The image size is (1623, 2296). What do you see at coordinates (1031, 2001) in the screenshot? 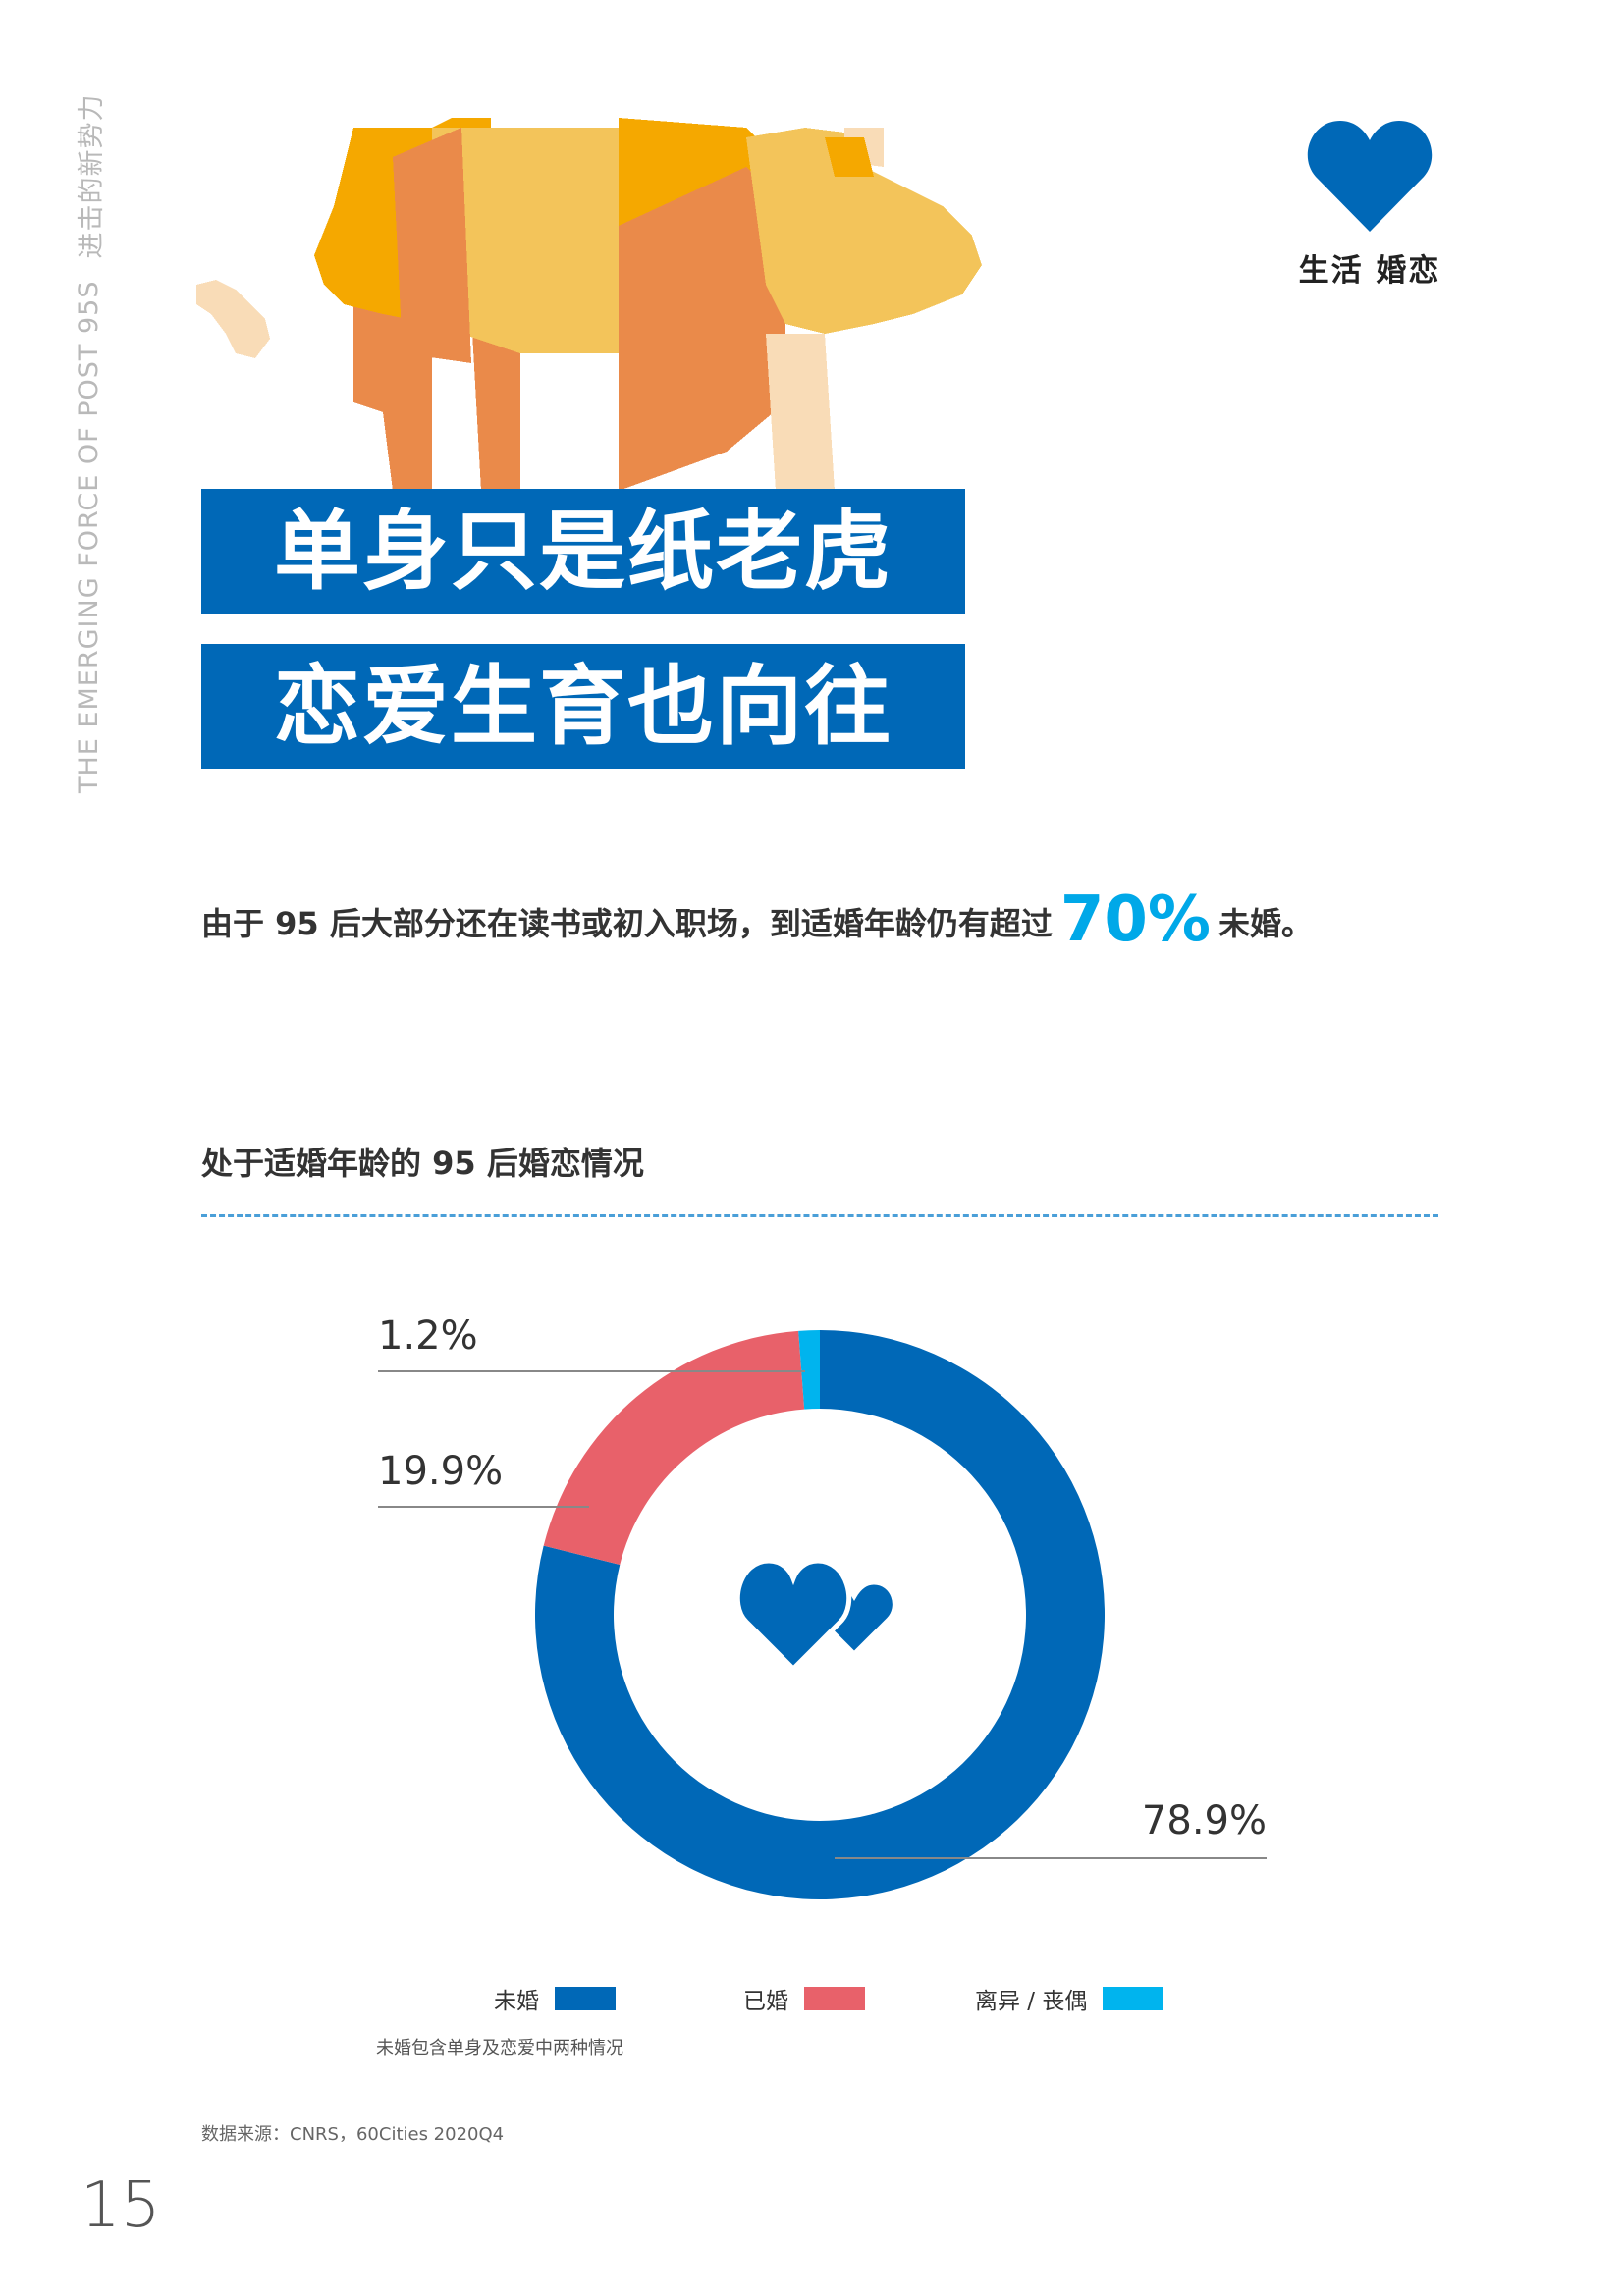
I see `legend-label-divorced: 离异 / 丧偶` at bounding box center [1031, 2001].